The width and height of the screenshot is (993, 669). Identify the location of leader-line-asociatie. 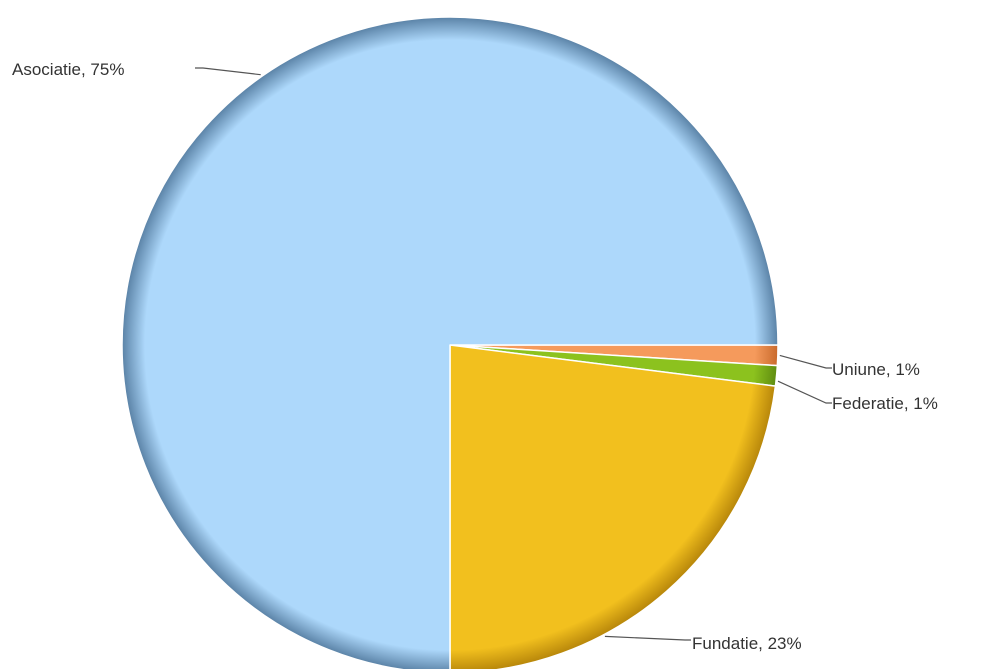
(228, 71).